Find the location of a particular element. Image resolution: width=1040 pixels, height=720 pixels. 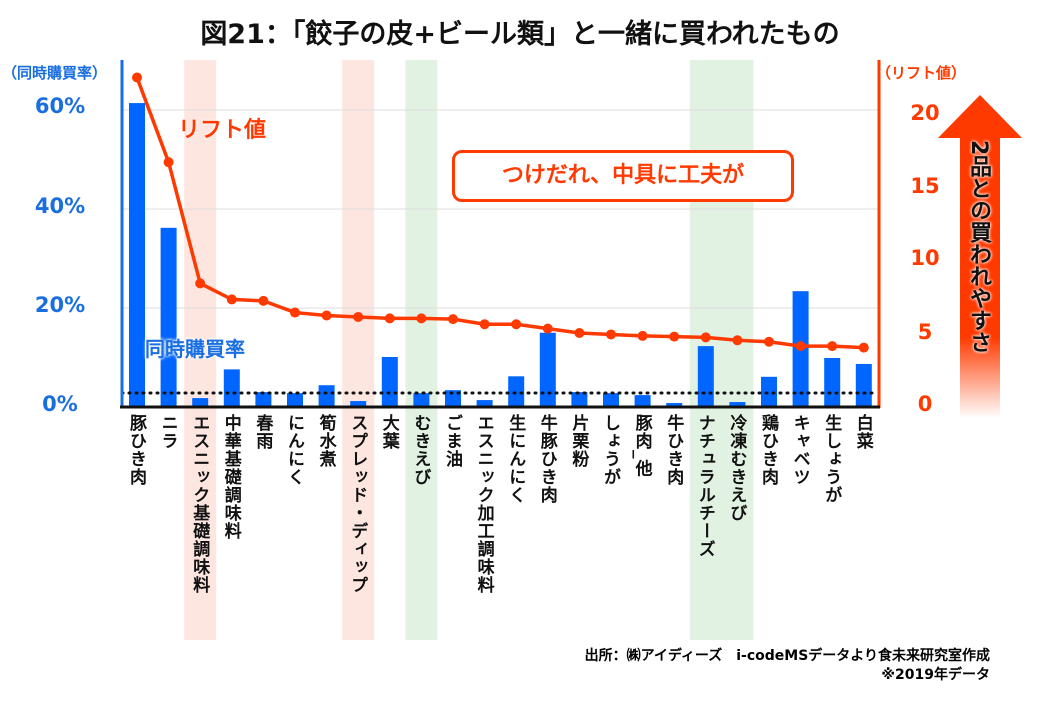

category-label: しょうが is located at coordinates (610, 450).